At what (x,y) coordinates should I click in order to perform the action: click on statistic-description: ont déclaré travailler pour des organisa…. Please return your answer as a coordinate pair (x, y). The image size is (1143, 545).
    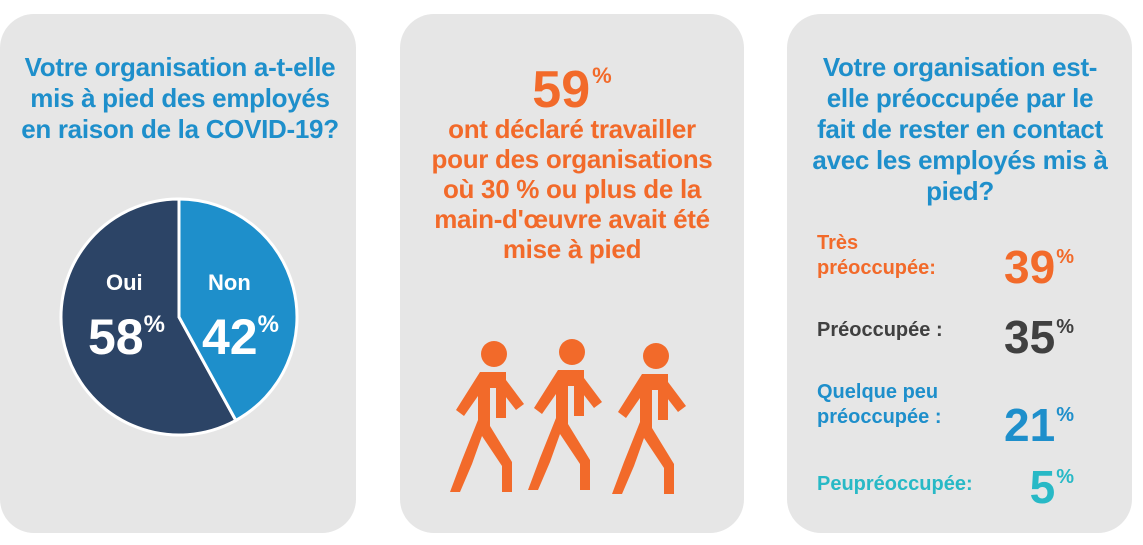
    Looking at the image, I should click on (572, 189).